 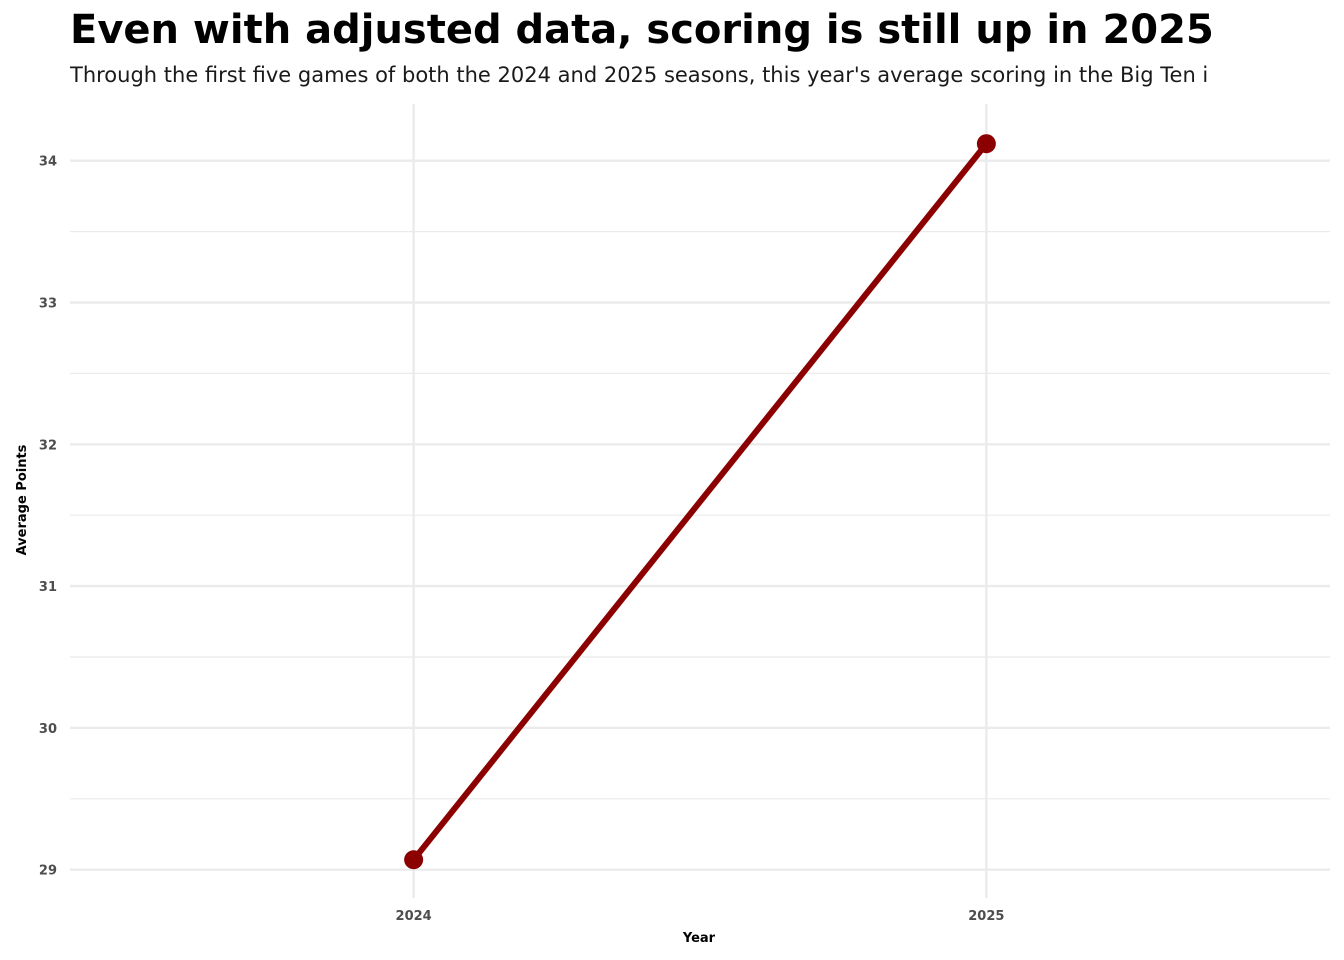 What do you see at coordinates (48, 162) in the screenshot?
I see `y-tick-label: 34` at bounding box center [48, 162].